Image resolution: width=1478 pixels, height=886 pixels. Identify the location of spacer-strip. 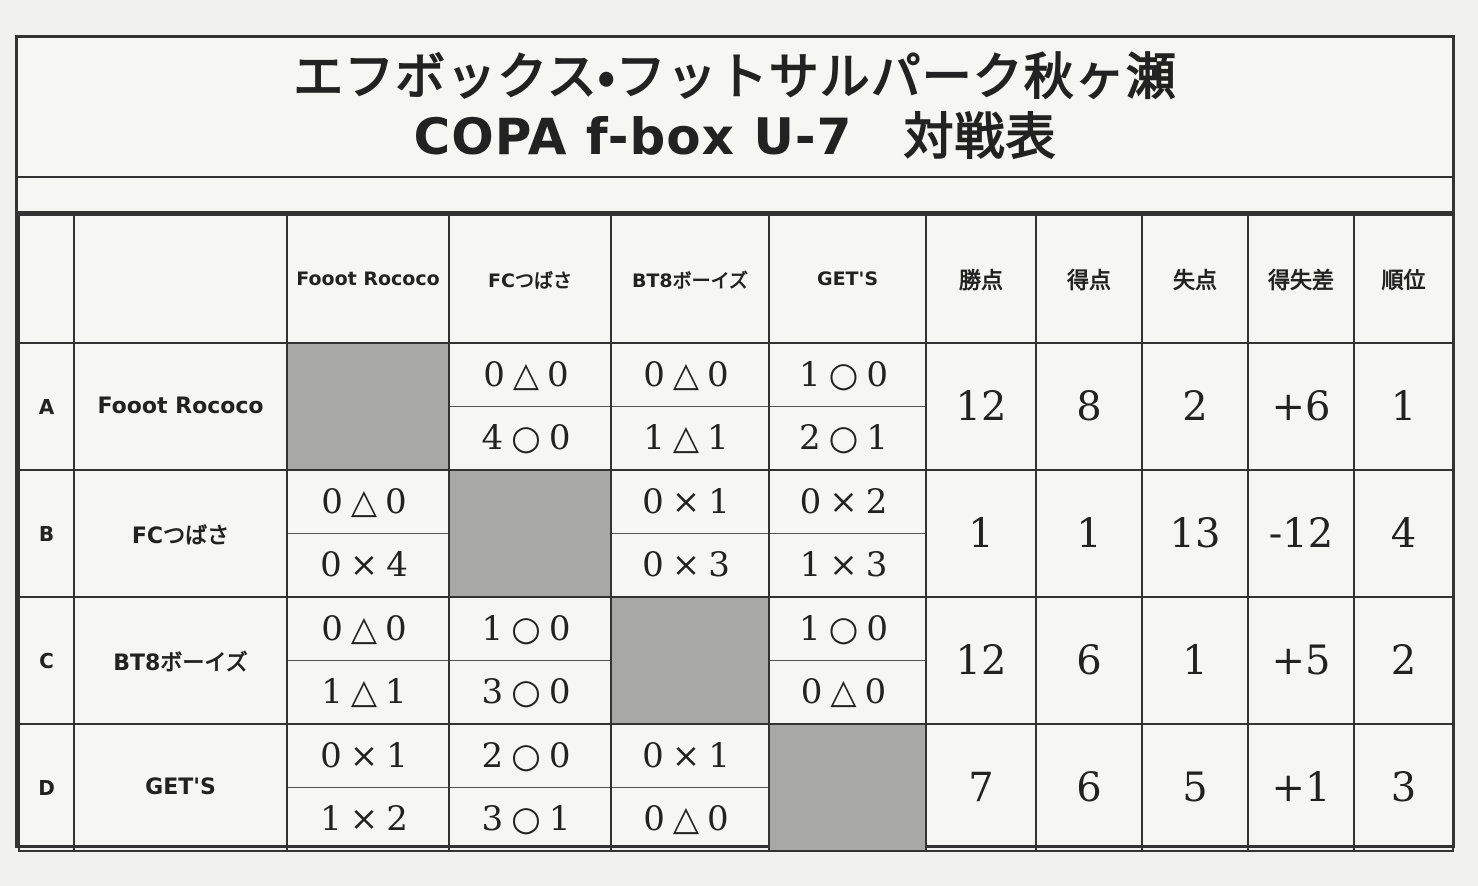
(735, 196).